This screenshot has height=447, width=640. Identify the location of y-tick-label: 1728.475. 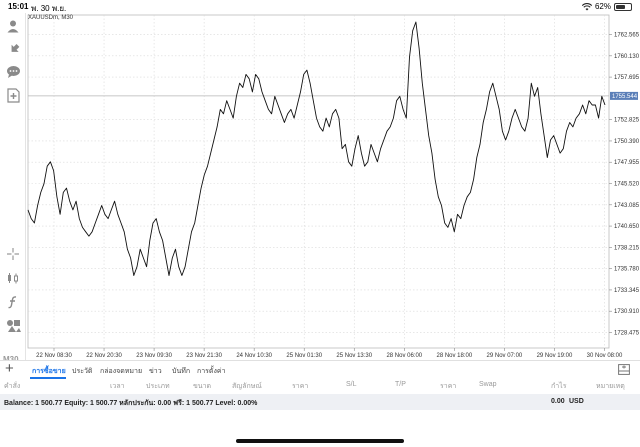
(627, 333).